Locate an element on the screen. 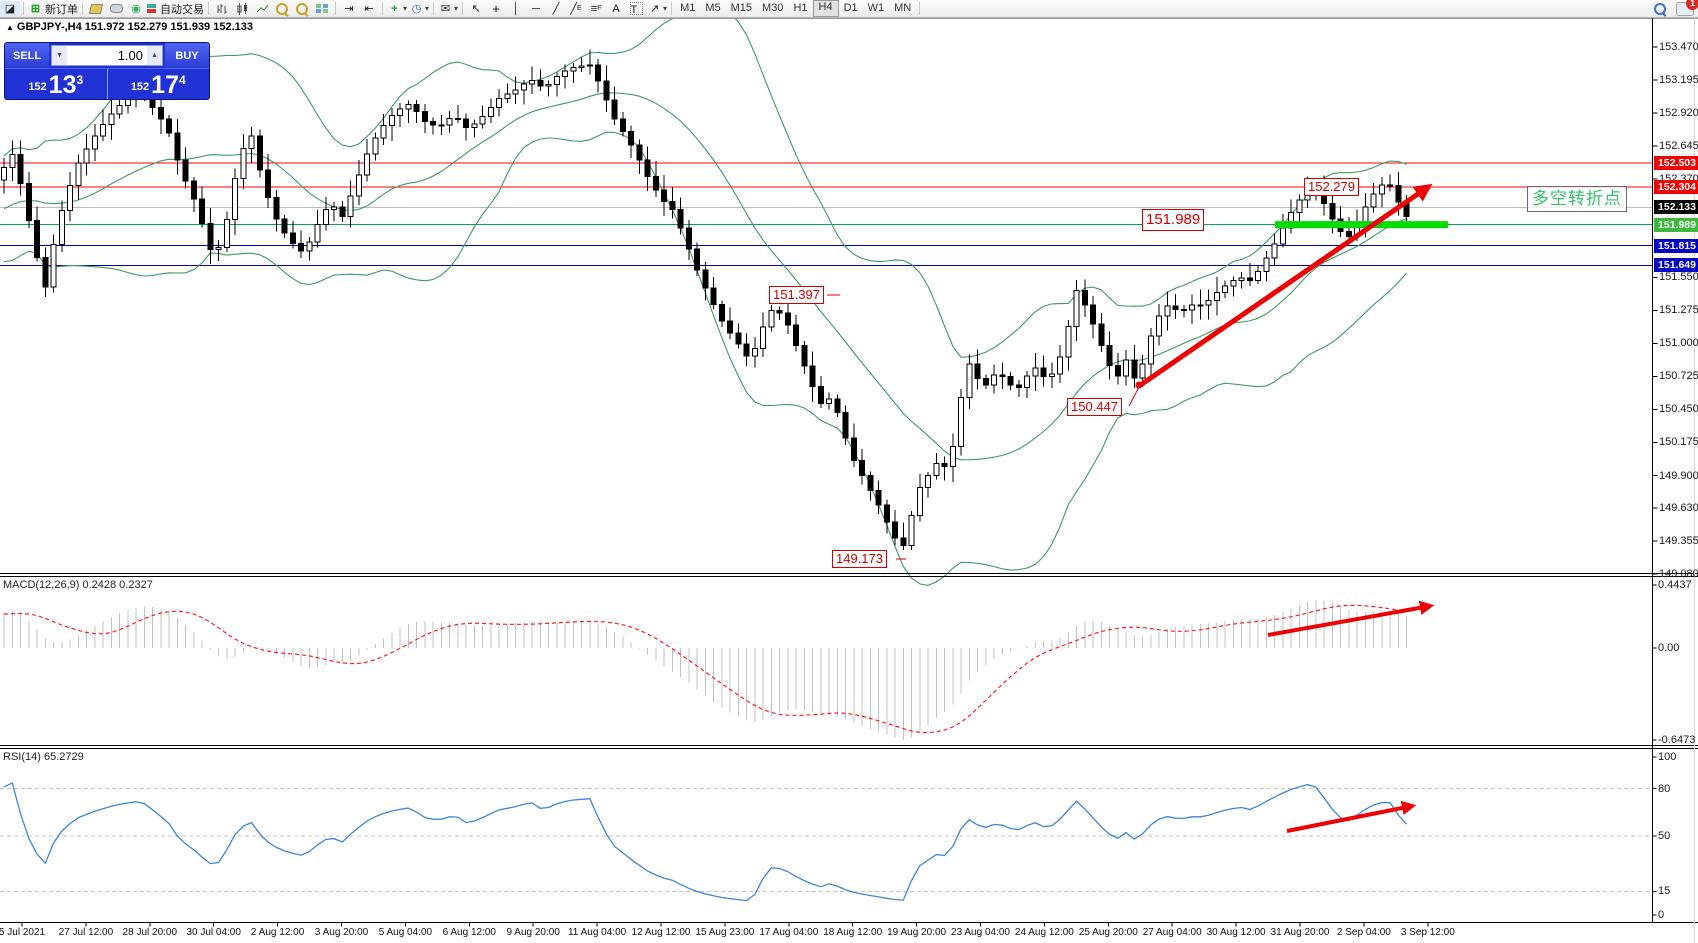 Image resolution: width=1698 pixels, height=943 pixels. zoom-in-icon is located at coordinates (282, 9).